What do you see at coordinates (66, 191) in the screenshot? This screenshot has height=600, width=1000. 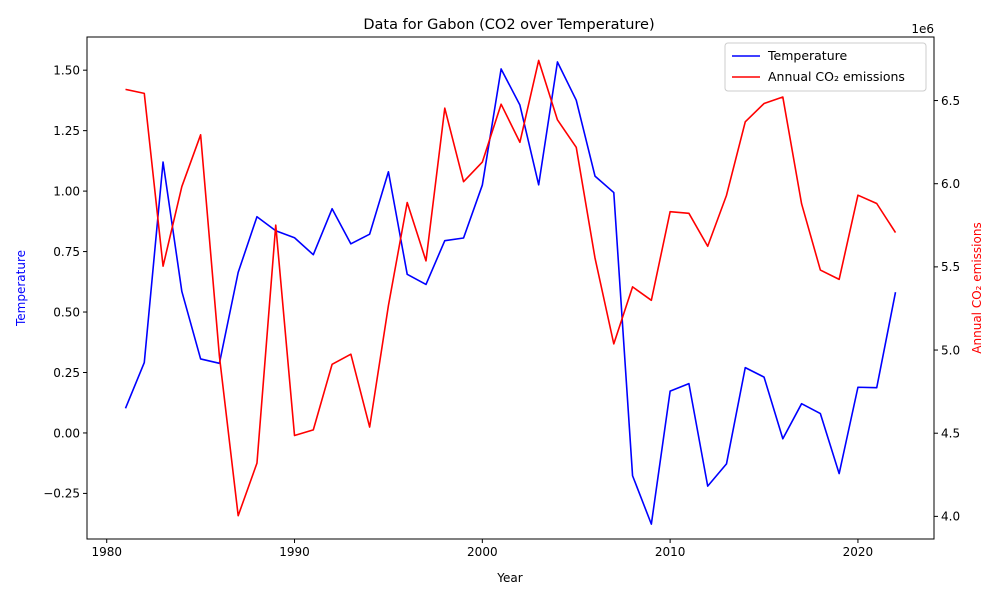 I see `left-tick-label: 1.00` at bounding box center [66, 191].